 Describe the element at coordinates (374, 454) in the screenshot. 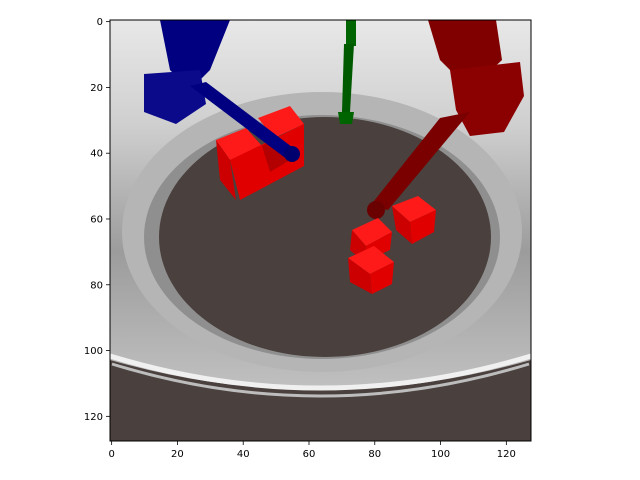

I see `x-tick-label: 80` at that location.